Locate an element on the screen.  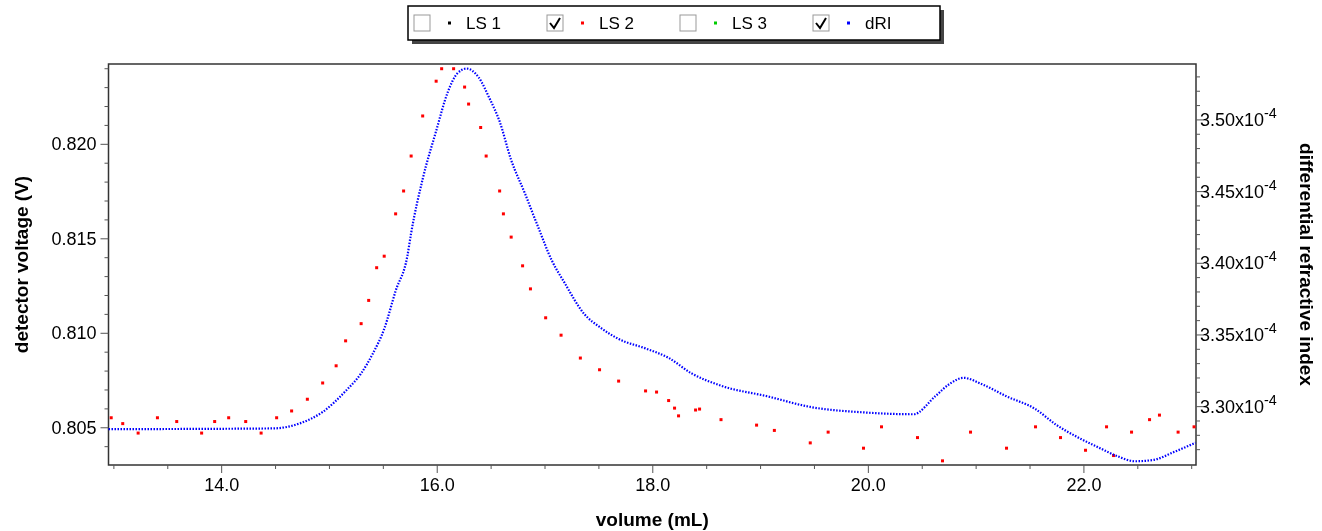
y-tick-label: 0.815 is located at coordinates (74, 238).